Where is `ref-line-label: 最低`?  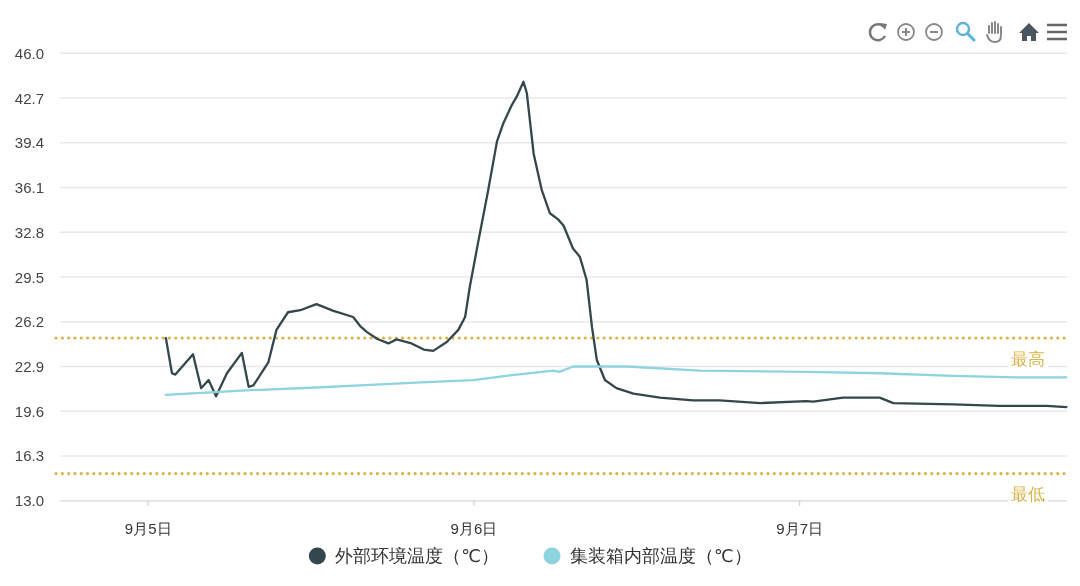 ref-line-label: 最低 is located at coordinates (1028, 495).